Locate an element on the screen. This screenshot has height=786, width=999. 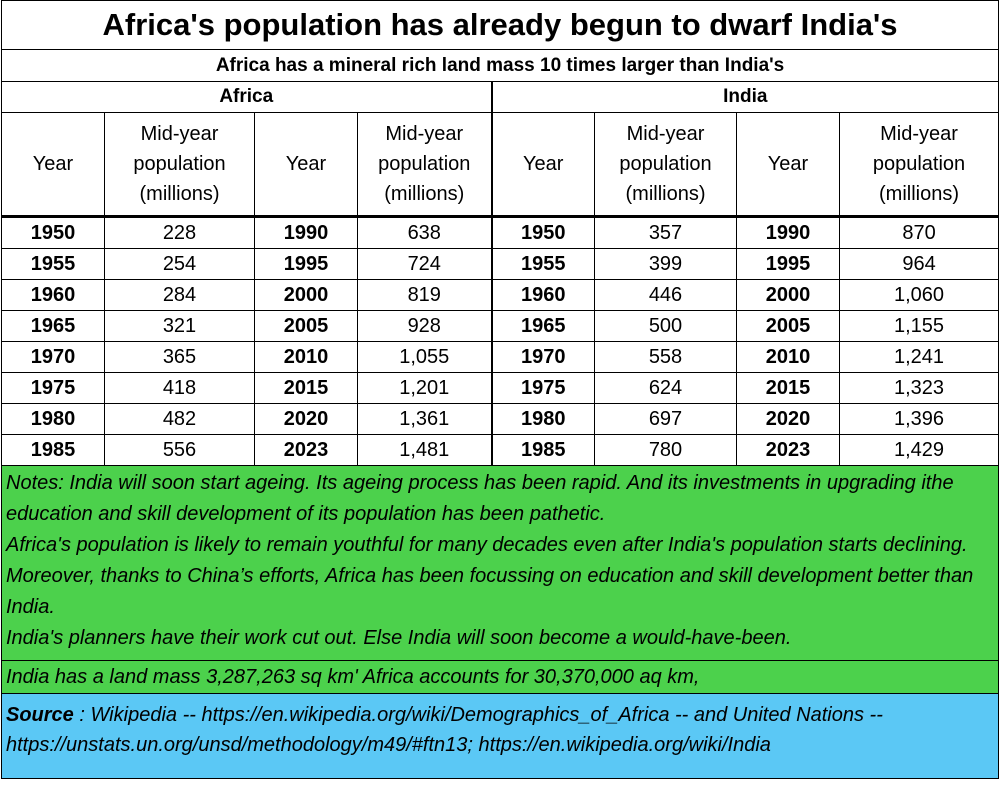
table-row: 1955 254 1995 724 1955 399 1995 964 is located at coordinates (500, 264).